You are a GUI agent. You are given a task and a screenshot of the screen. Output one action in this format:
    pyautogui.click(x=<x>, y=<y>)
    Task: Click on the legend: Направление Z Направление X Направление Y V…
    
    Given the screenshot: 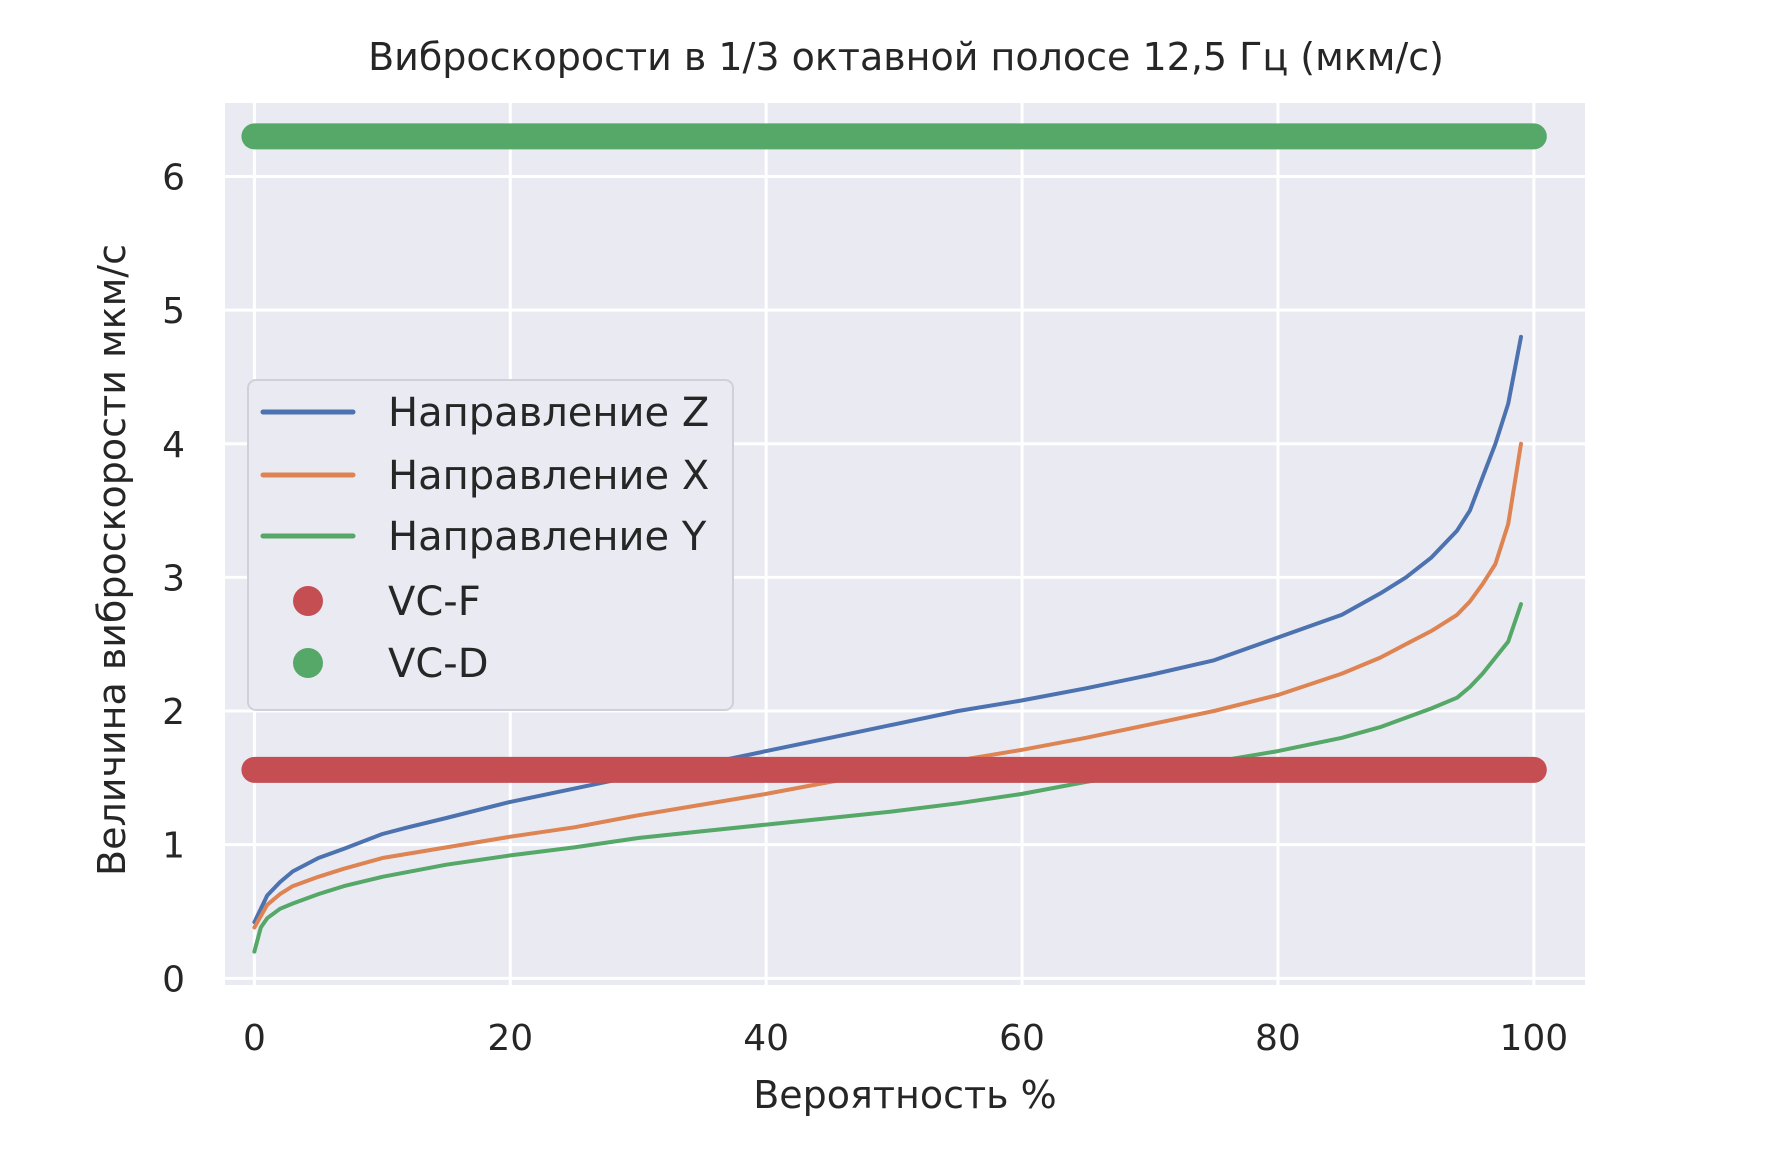 What is the action you would take?
    pyautogui.click(x=490, y=545)
    